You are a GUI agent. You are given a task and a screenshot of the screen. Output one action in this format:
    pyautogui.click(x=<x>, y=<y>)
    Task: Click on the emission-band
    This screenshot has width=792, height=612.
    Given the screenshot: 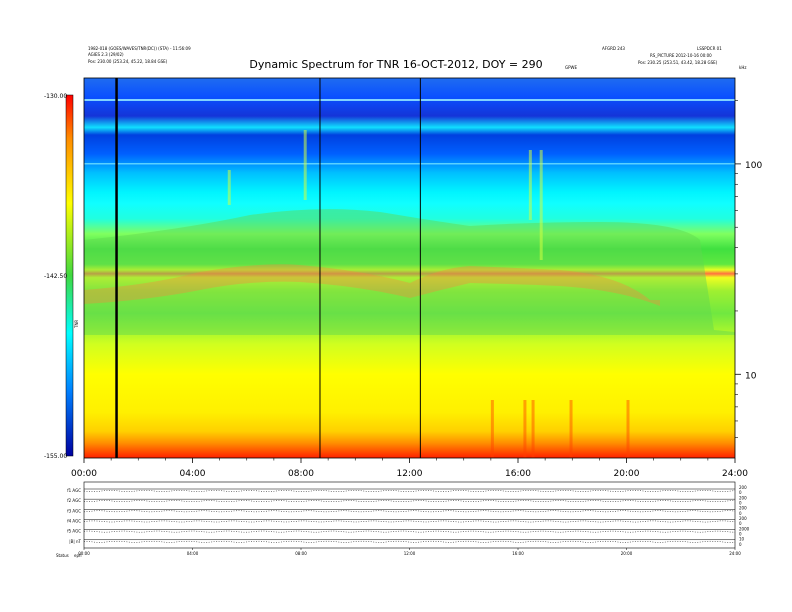 What is the action you would take?
    pyautogui.click(x=372, y=285)
    